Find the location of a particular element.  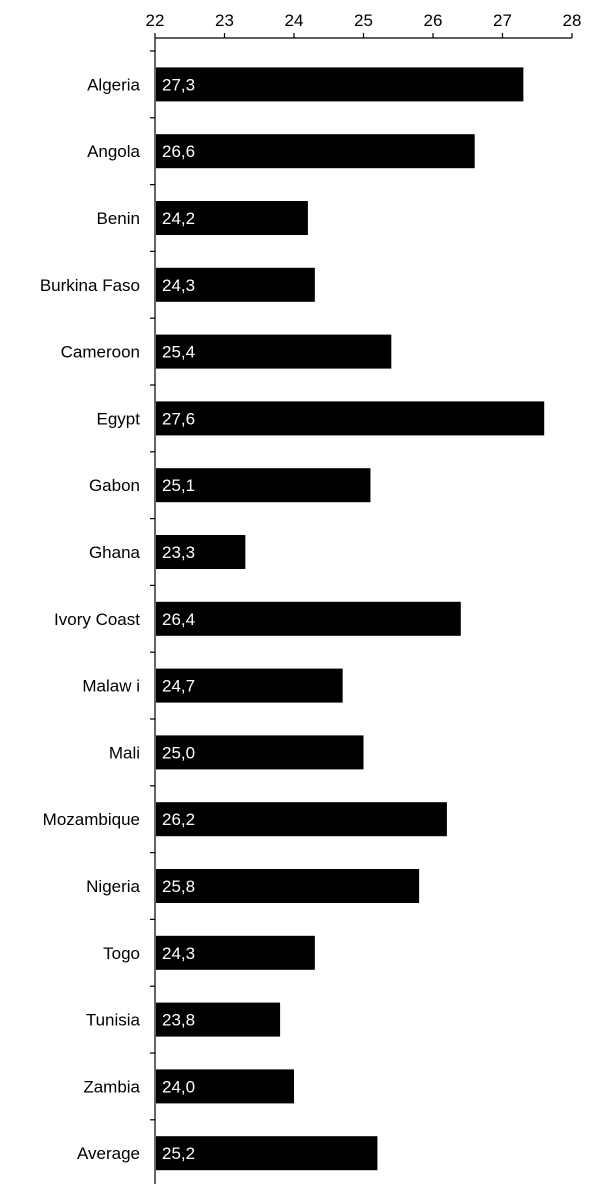

x-tick-label: 27 is located at coordinates (502, 20).